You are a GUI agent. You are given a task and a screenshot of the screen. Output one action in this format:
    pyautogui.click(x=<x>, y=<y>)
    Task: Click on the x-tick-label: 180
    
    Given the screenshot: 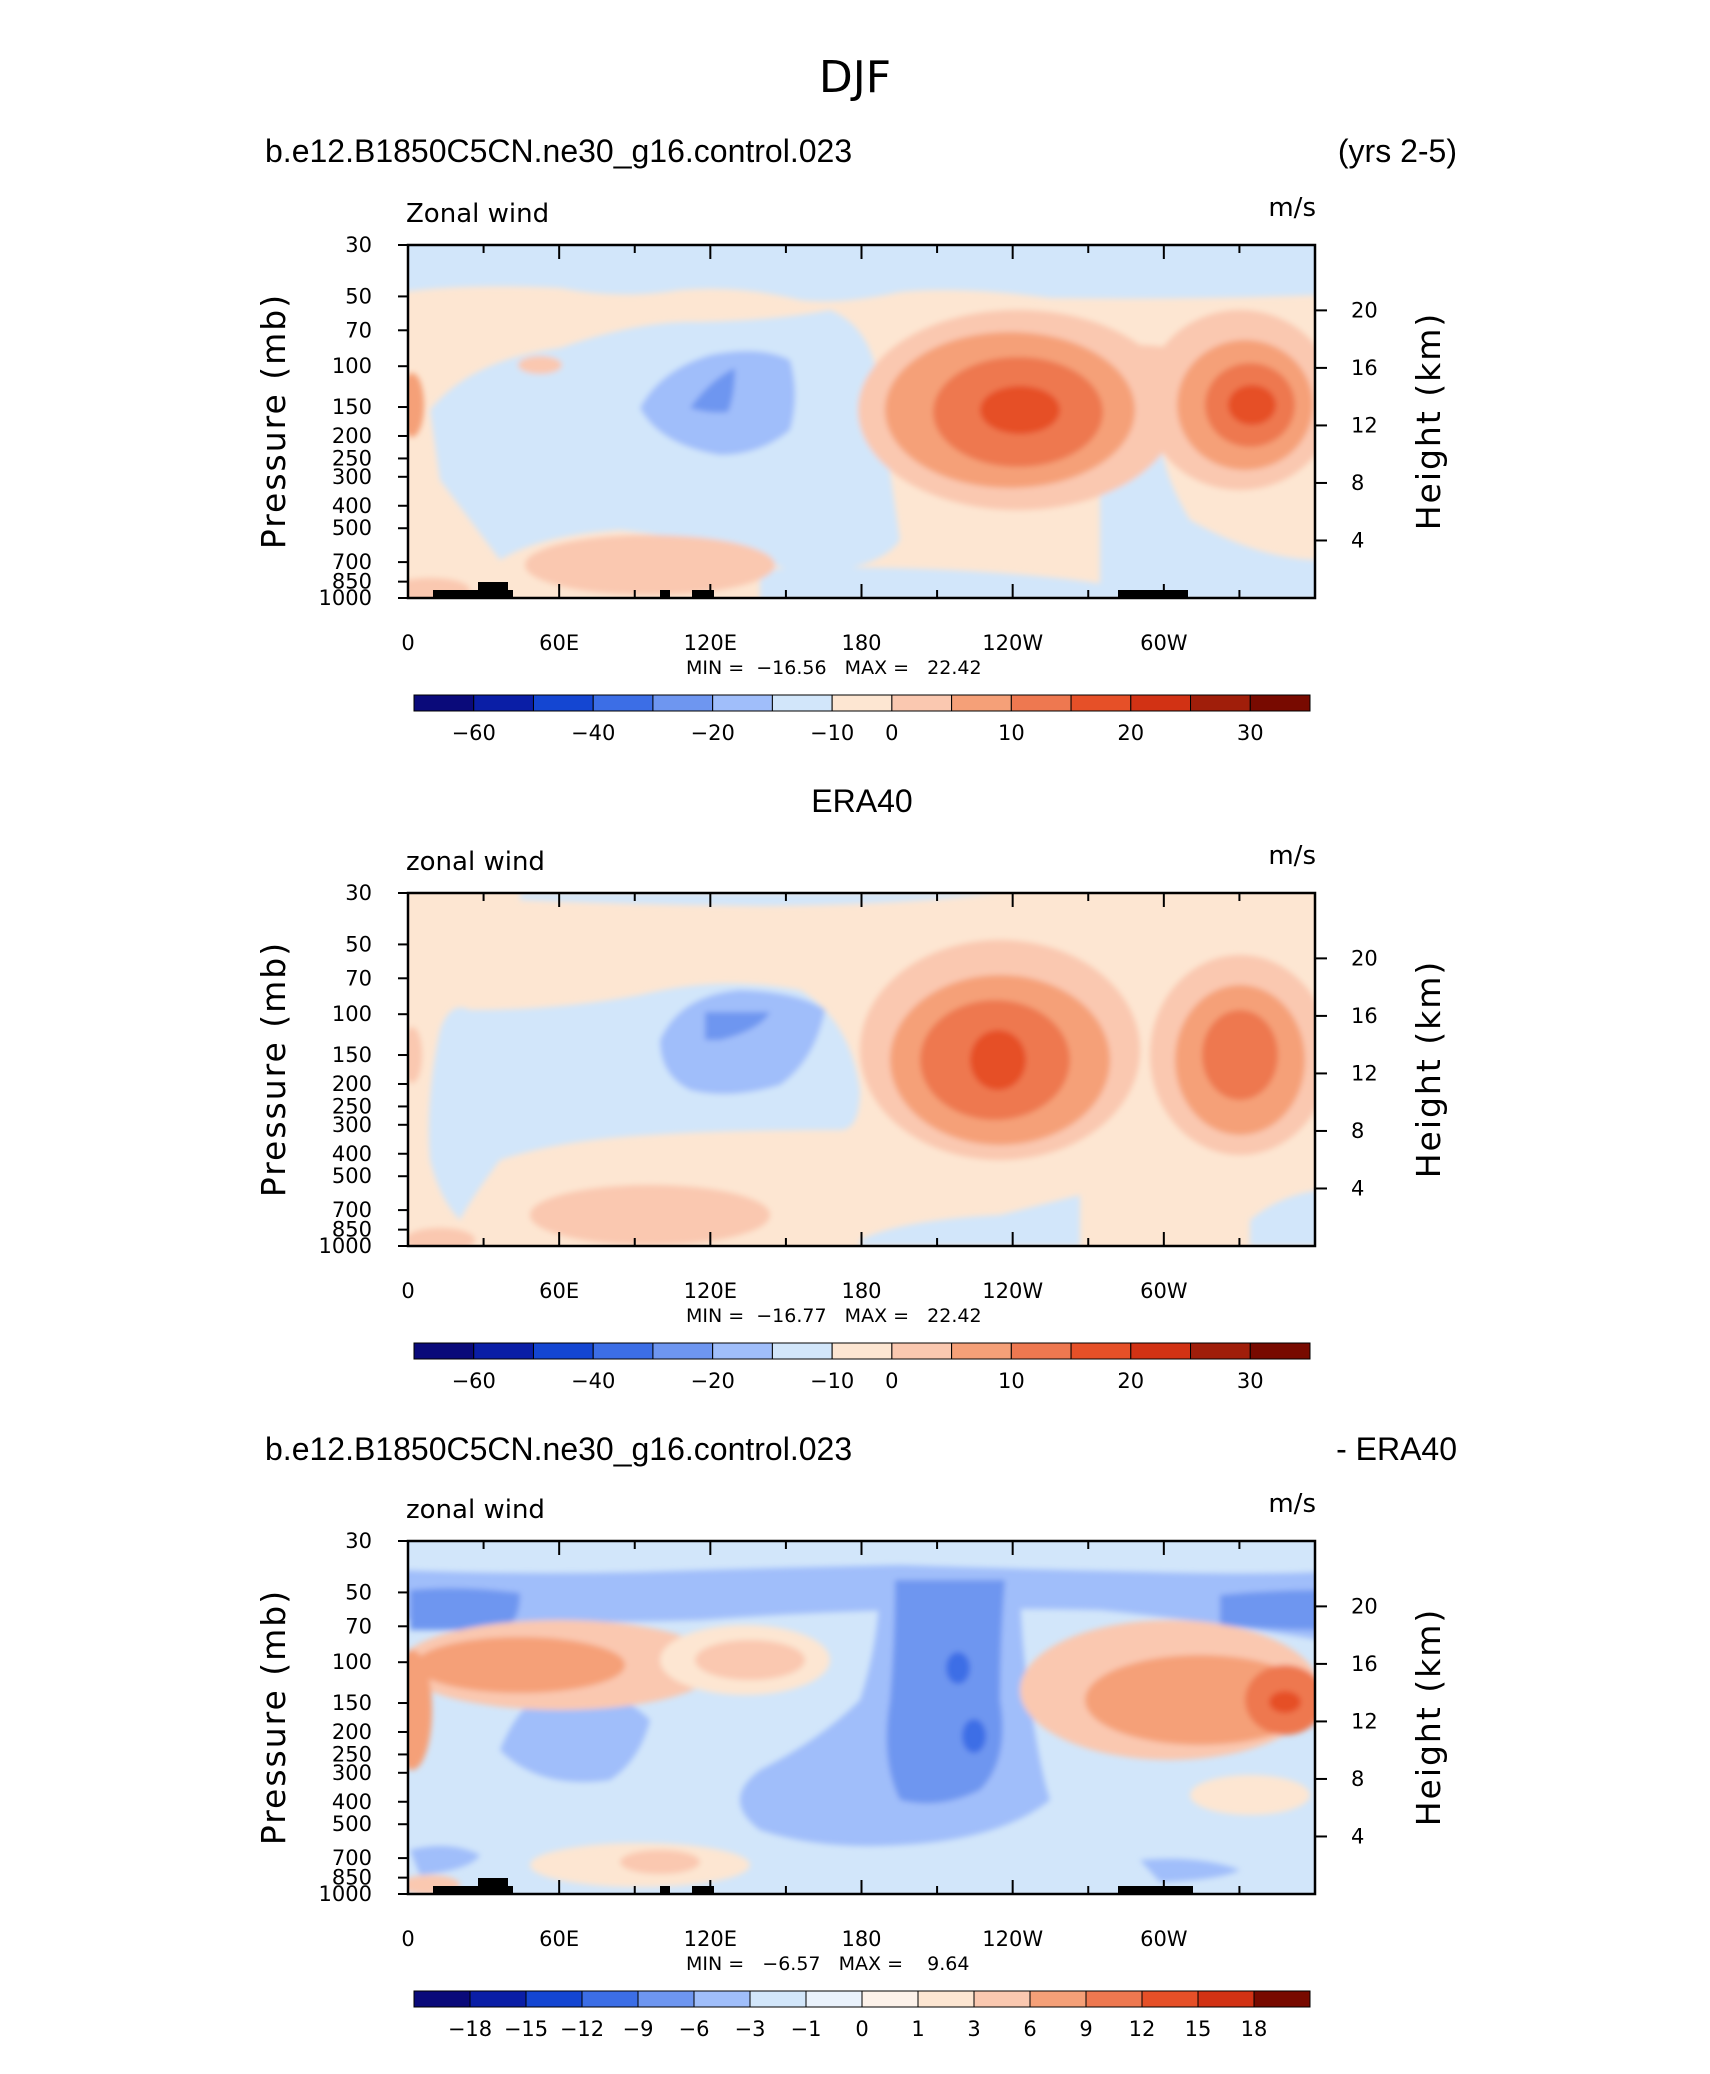 What is the action you would take?
    pyautogui.click(x=861, y=643)
    